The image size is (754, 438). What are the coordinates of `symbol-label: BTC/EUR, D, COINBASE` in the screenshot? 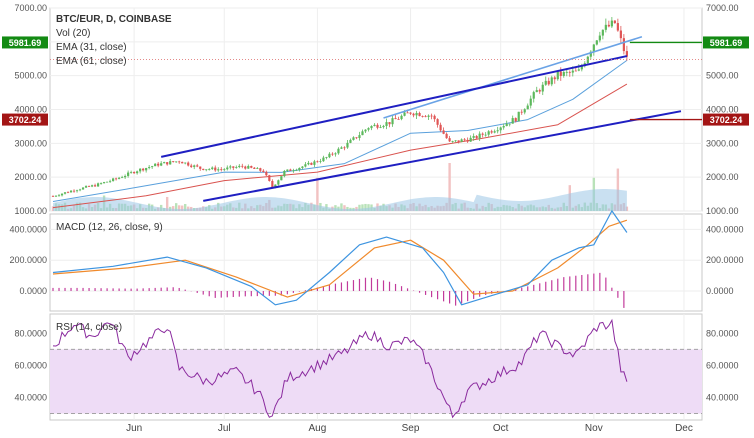 It's located at (114, 19).